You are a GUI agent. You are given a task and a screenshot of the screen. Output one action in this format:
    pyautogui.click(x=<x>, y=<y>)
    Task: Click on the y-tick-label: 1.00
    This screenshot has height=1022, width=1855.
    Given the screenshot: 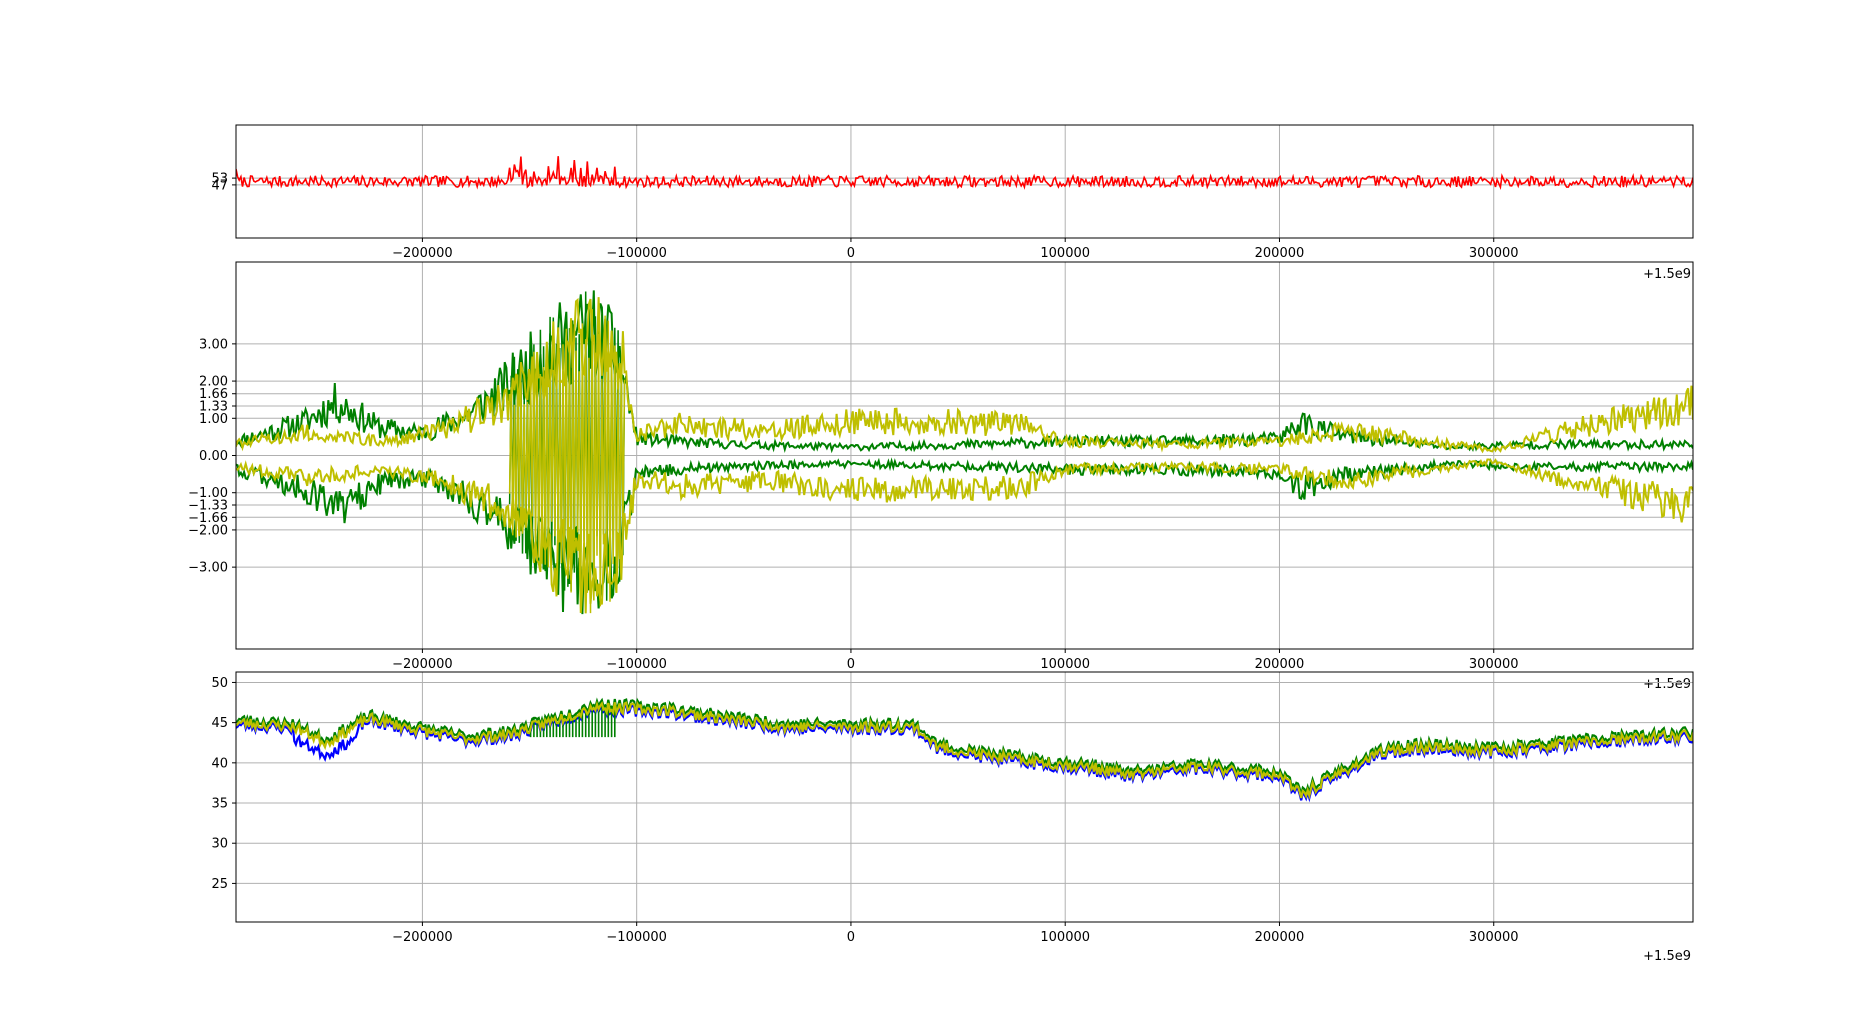 What is the action you would take?
    pyautogui.click(x=213, y=419)
    